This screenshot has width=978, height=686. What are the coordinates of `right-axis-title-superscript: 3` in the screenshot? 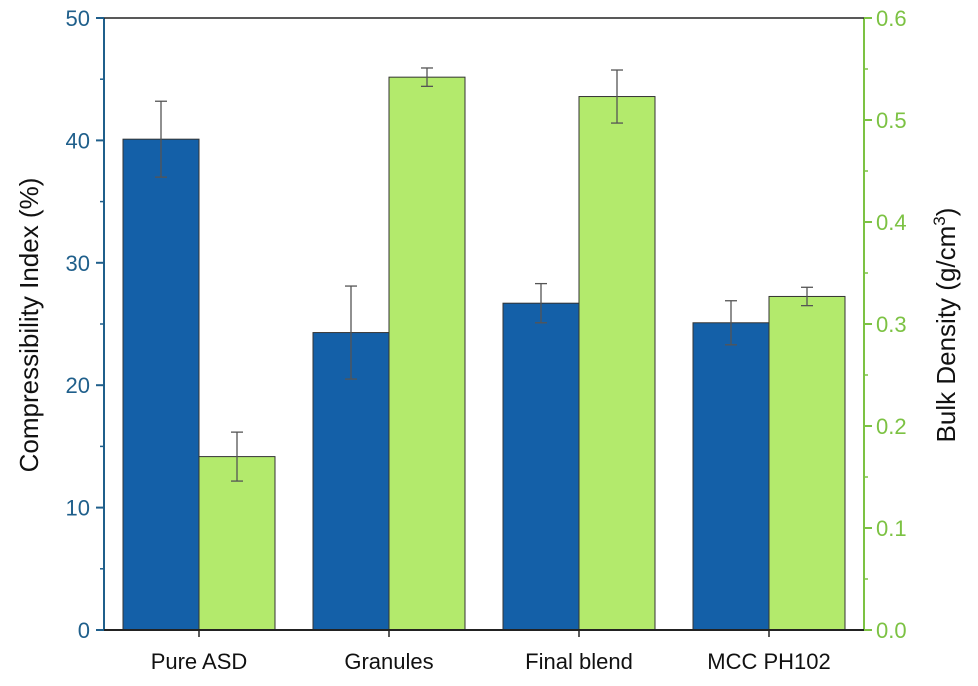 It's located at (939, 220).